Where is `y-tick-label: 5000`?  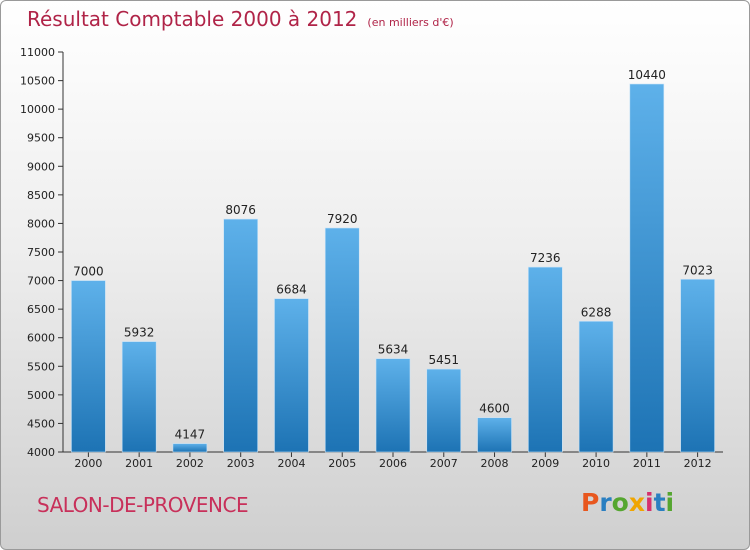 y-tick-label: 5000 is located at coordinates (41, 395).